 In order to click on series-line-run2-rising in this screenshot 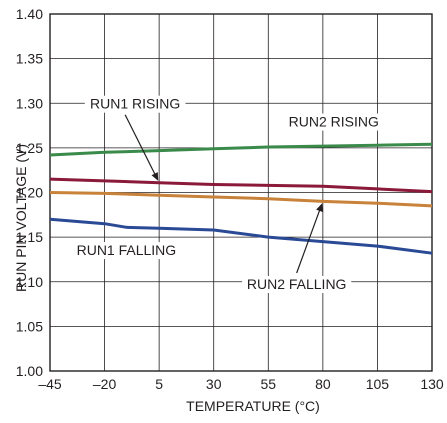, I will do `click(241, 149)`.